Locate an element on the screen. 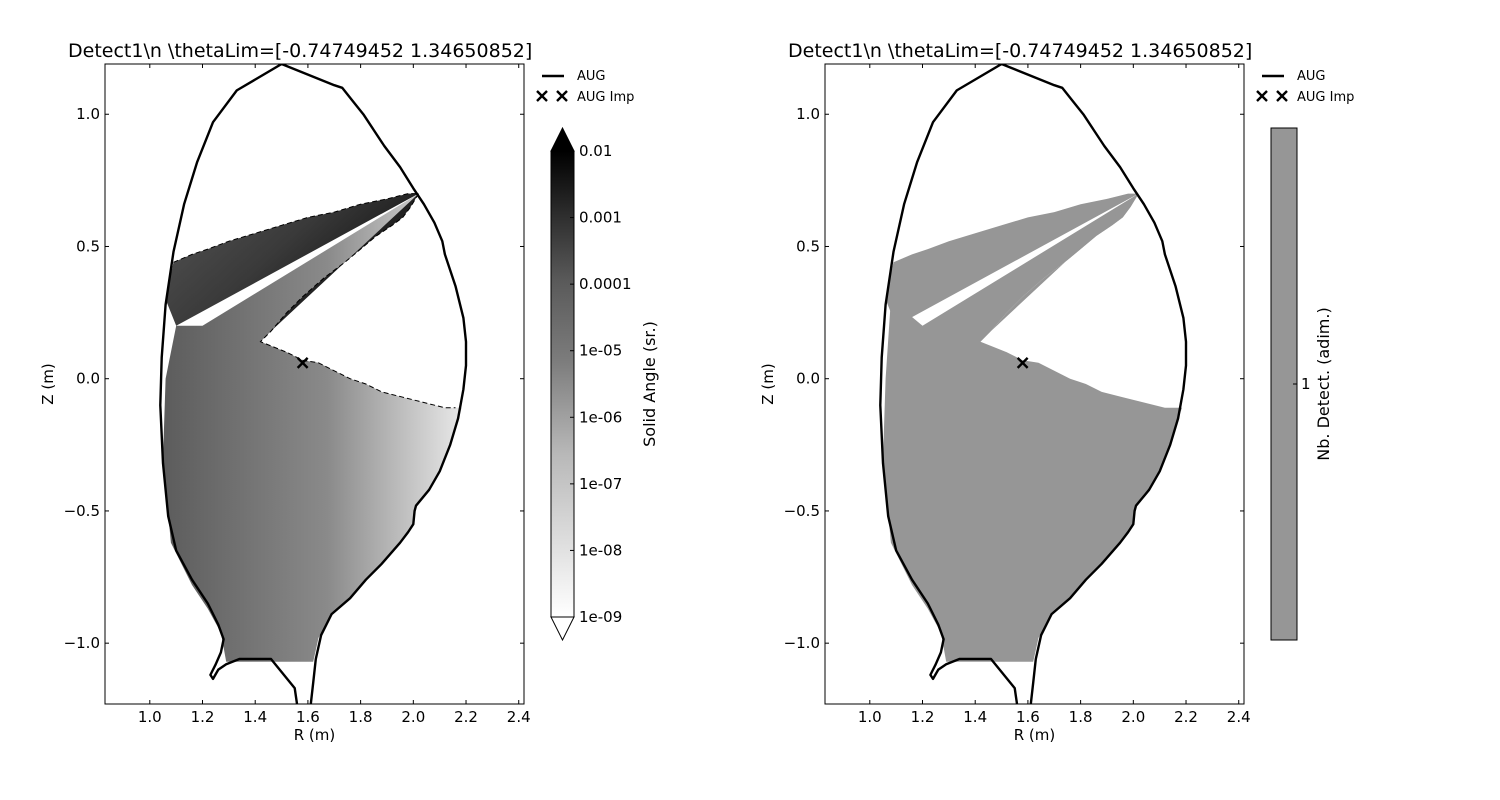 This screenshot has width=1500, height=800. colorbar-tick-label: 0.01 is located at coordinates (595, 151).